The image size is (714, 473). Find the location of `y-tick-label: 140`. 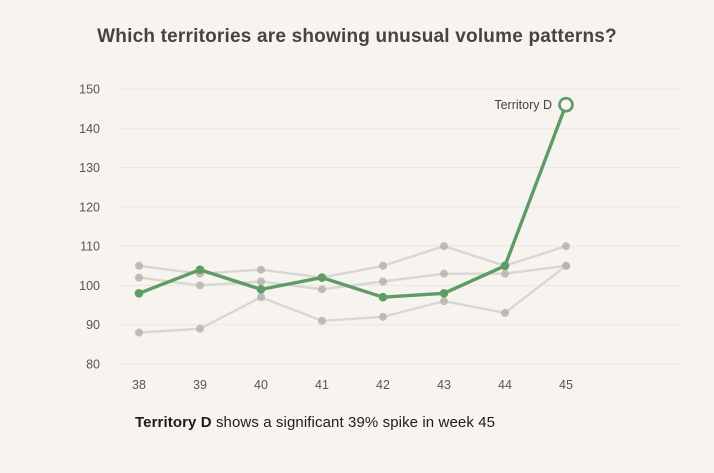

y-tick-label: 140 is located at coordinates (89, 129).